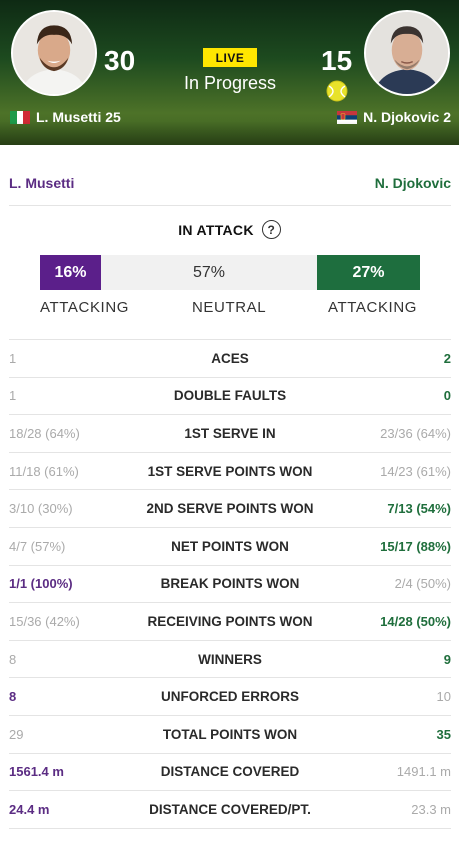 The width and height of the screenshot is (459, 846). Describe the element at coordinates (415, 621) in the screenshot. I see `stat-right-value: 14/28 (50%)` at that location.